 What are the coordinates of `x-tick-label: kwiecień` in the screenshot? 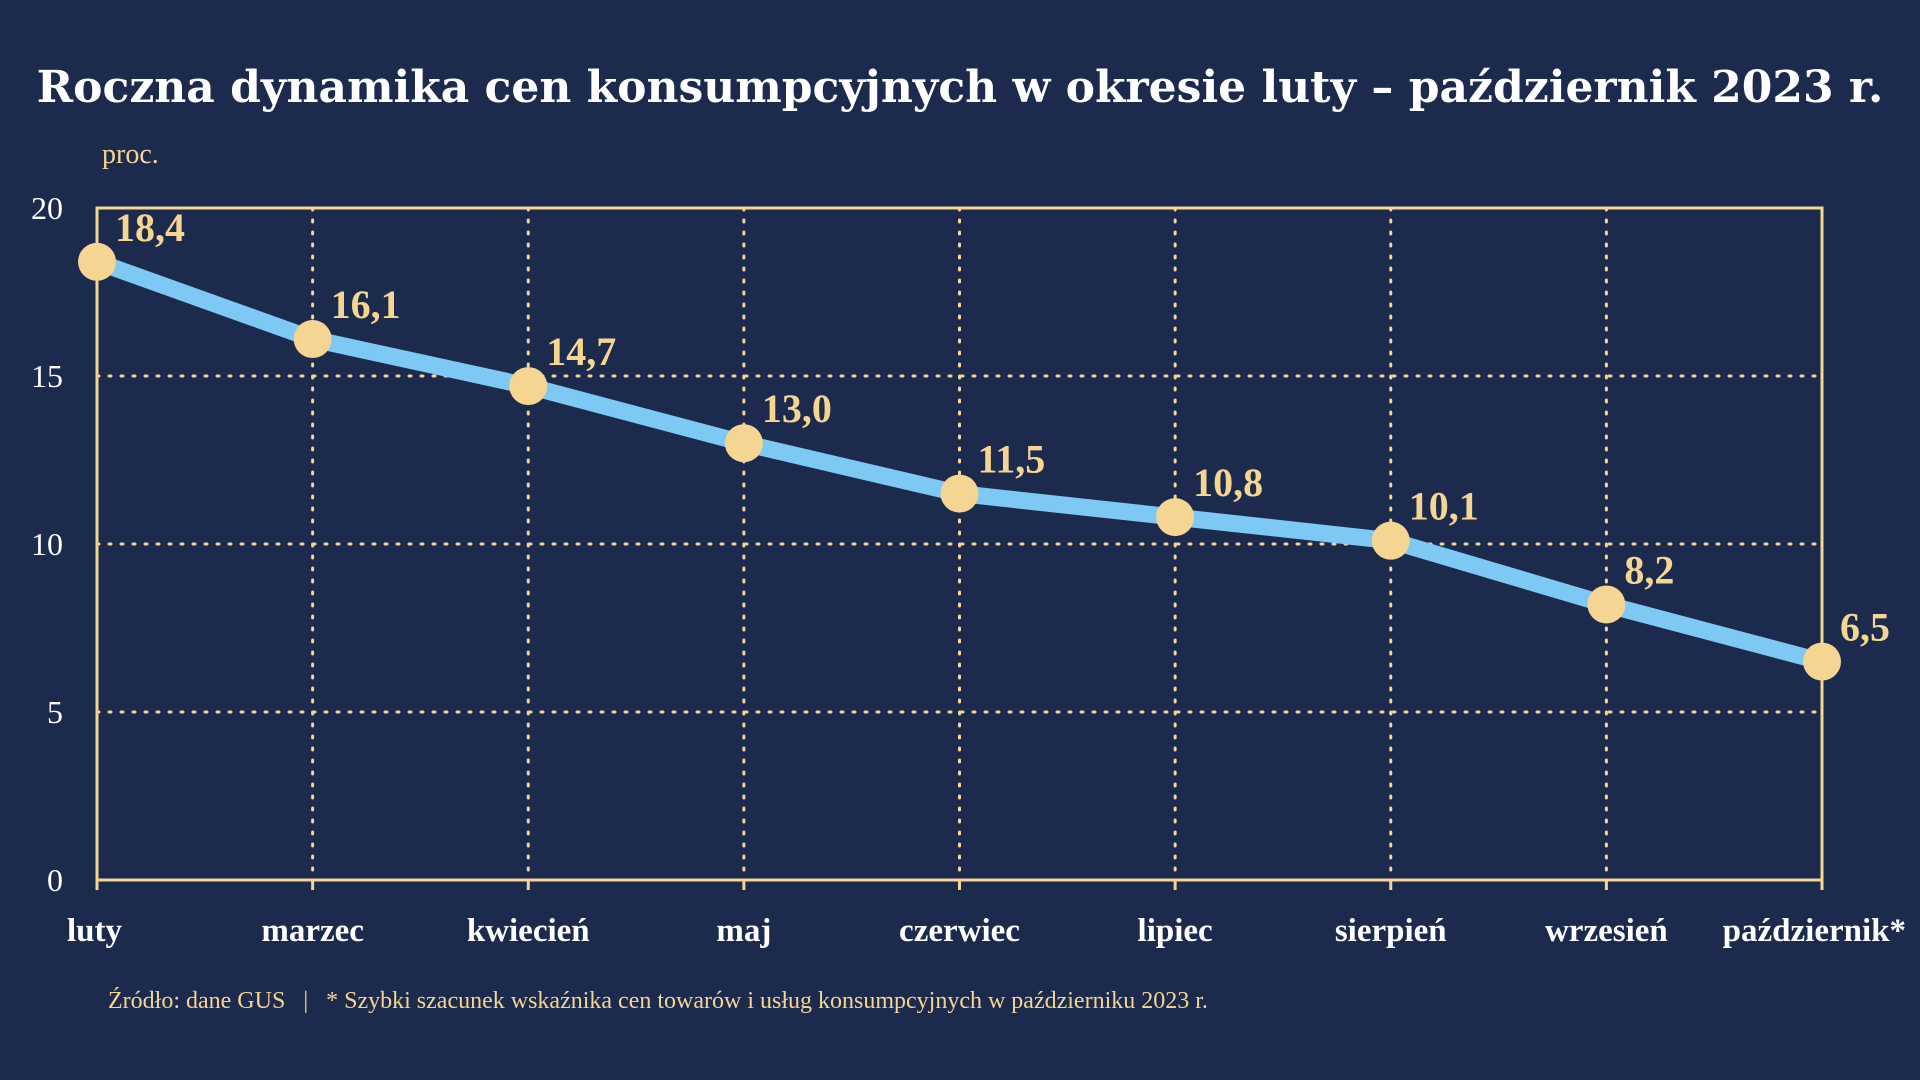 It's located at (528, 931).